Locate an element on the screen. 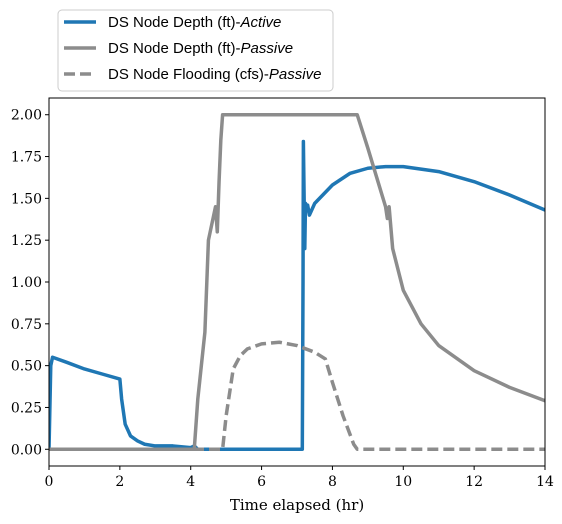  x-axis-ticks: 0 2 4 6 8 10 12 14 is located at coordinates (299, 478).